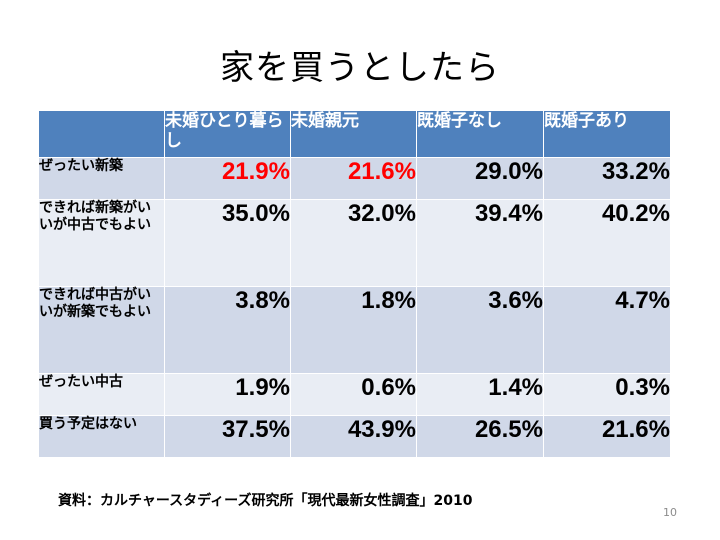  What do you see at coordinates (607, 178) in the screenshot?
I see `table-cell: 33.2%` at bounding box center [607, 178].